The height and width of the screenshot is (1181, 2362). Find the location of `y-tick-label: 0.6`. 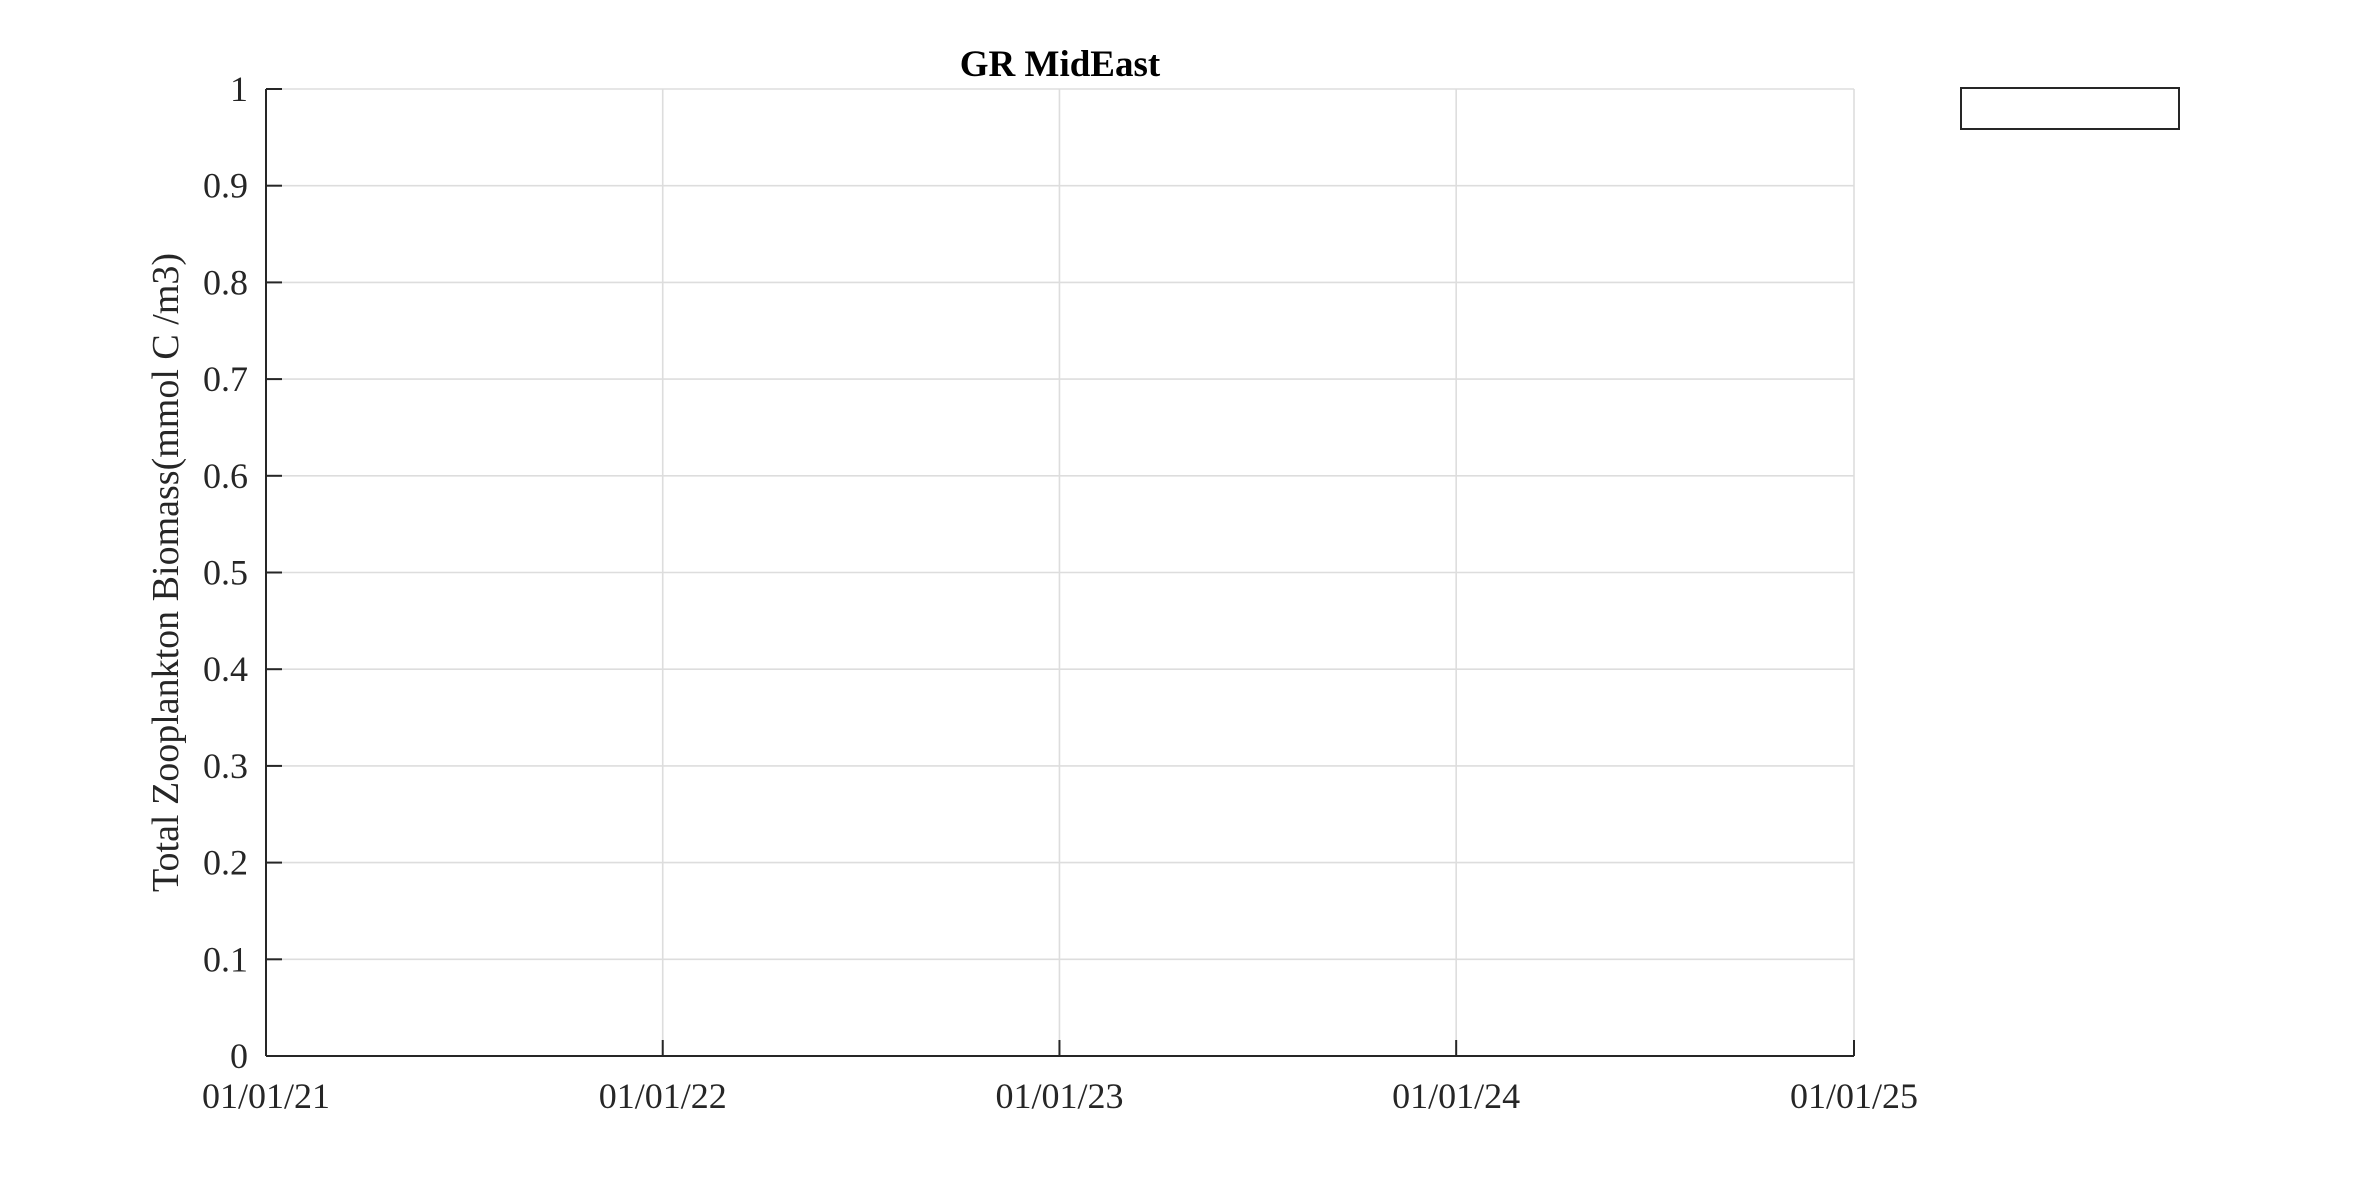

y-tick-label: 0.6 is located at coordinates (225, 476).